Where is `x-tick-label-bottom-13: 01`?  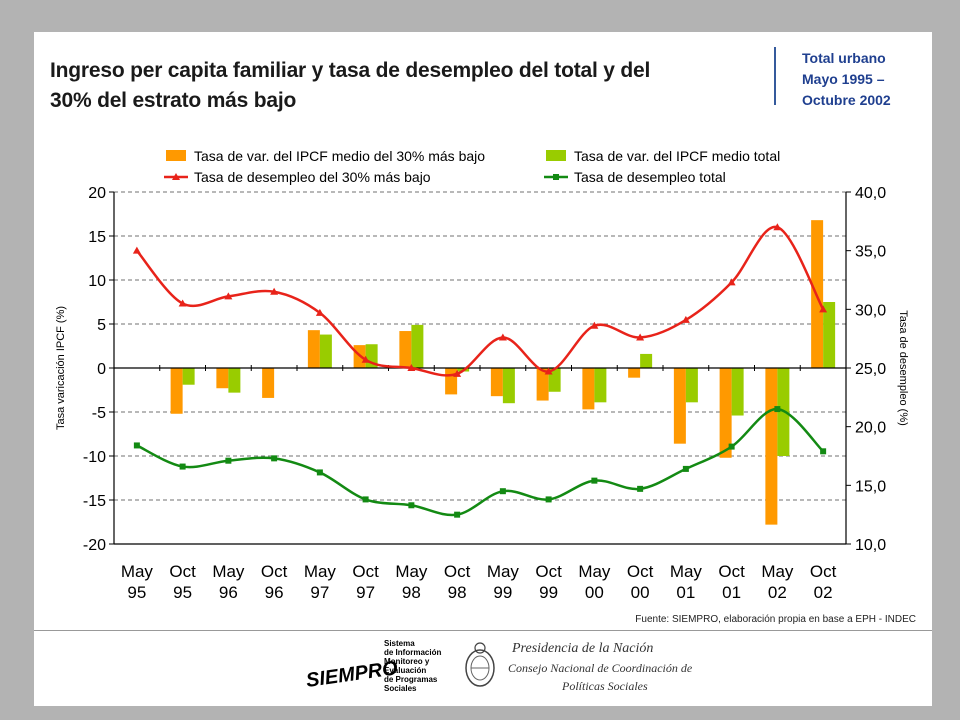 x-tick-label-bottom-13: 01 is located at coordinates (731, 592).